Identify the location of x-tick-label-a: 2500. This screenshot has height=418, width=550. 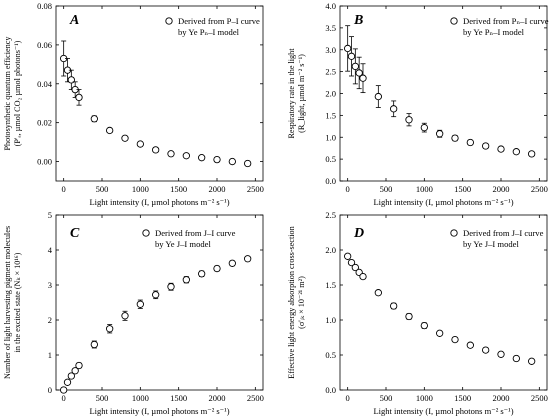
(255, 189).